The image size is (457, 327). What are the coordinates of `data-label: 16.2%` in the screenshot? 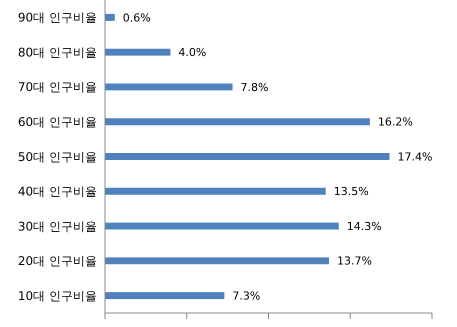 It's located at (395, 122).